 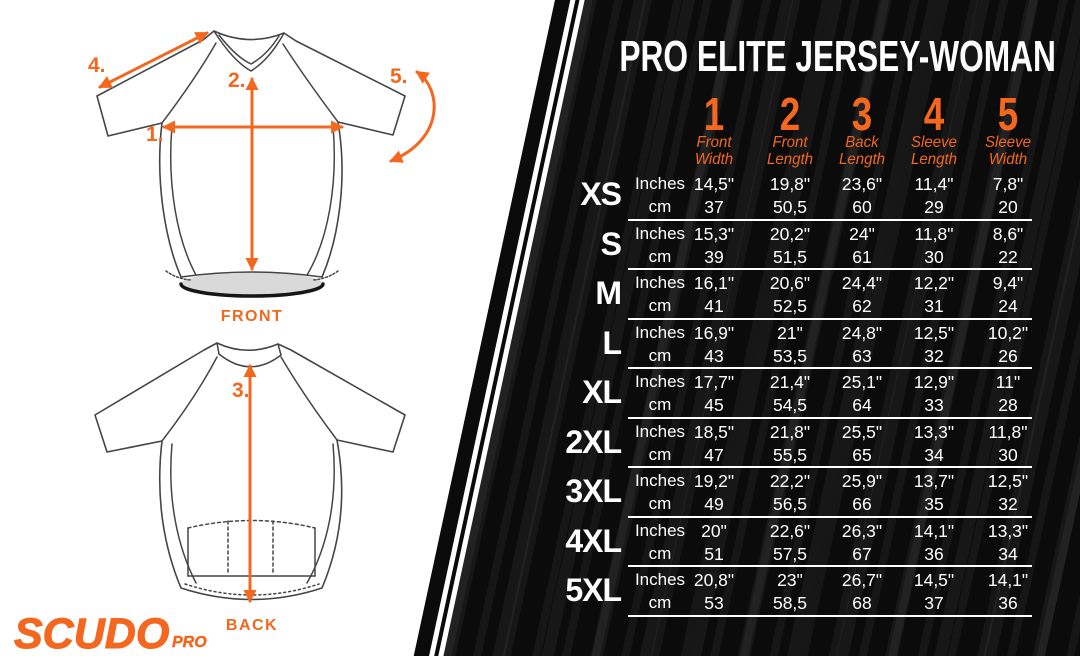 I want to click on value-cell: 41, so click(x=714, y=306).